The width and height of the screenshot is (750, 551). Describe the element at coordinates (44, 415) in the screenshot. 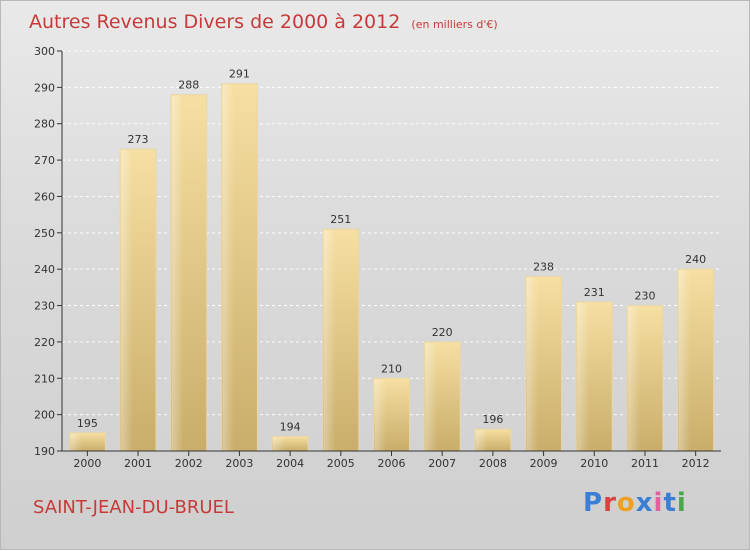

I see `y-tick-label: 200` at that location.